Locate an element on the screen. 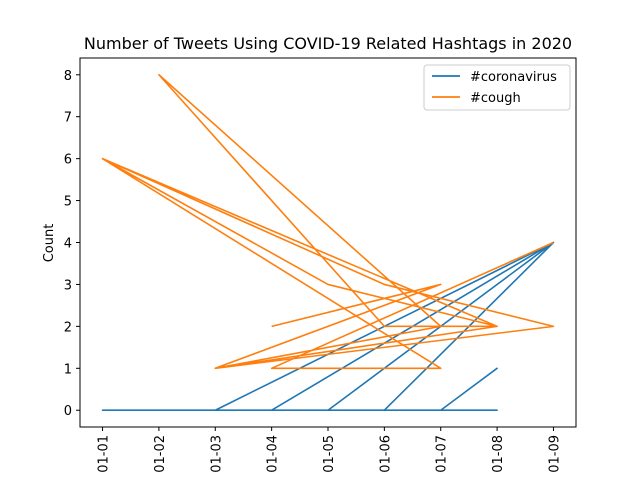  y-axis: 0 1 2 3 4 5 6 7 8 is located at coordinates (72, 244).